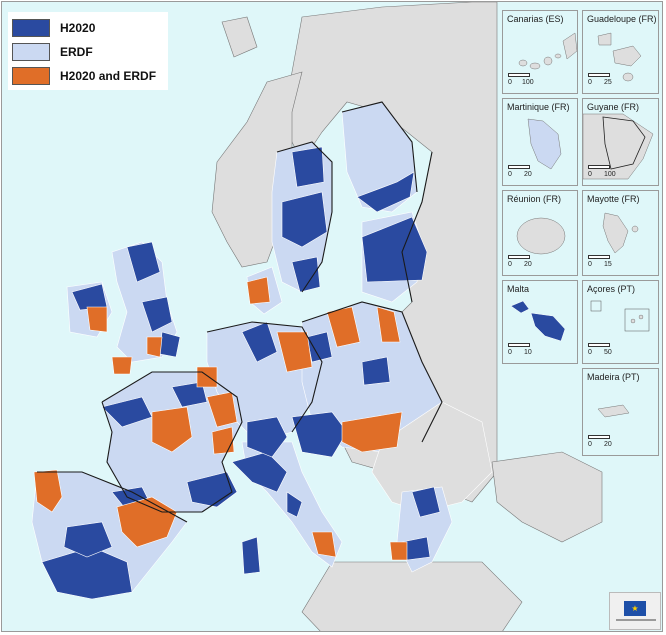 This screenshot has width=666, height=635. What do you see at coordinates (636, 620) in the screenshot?
I see `logo-text-line` at bounding box center [636, 620].